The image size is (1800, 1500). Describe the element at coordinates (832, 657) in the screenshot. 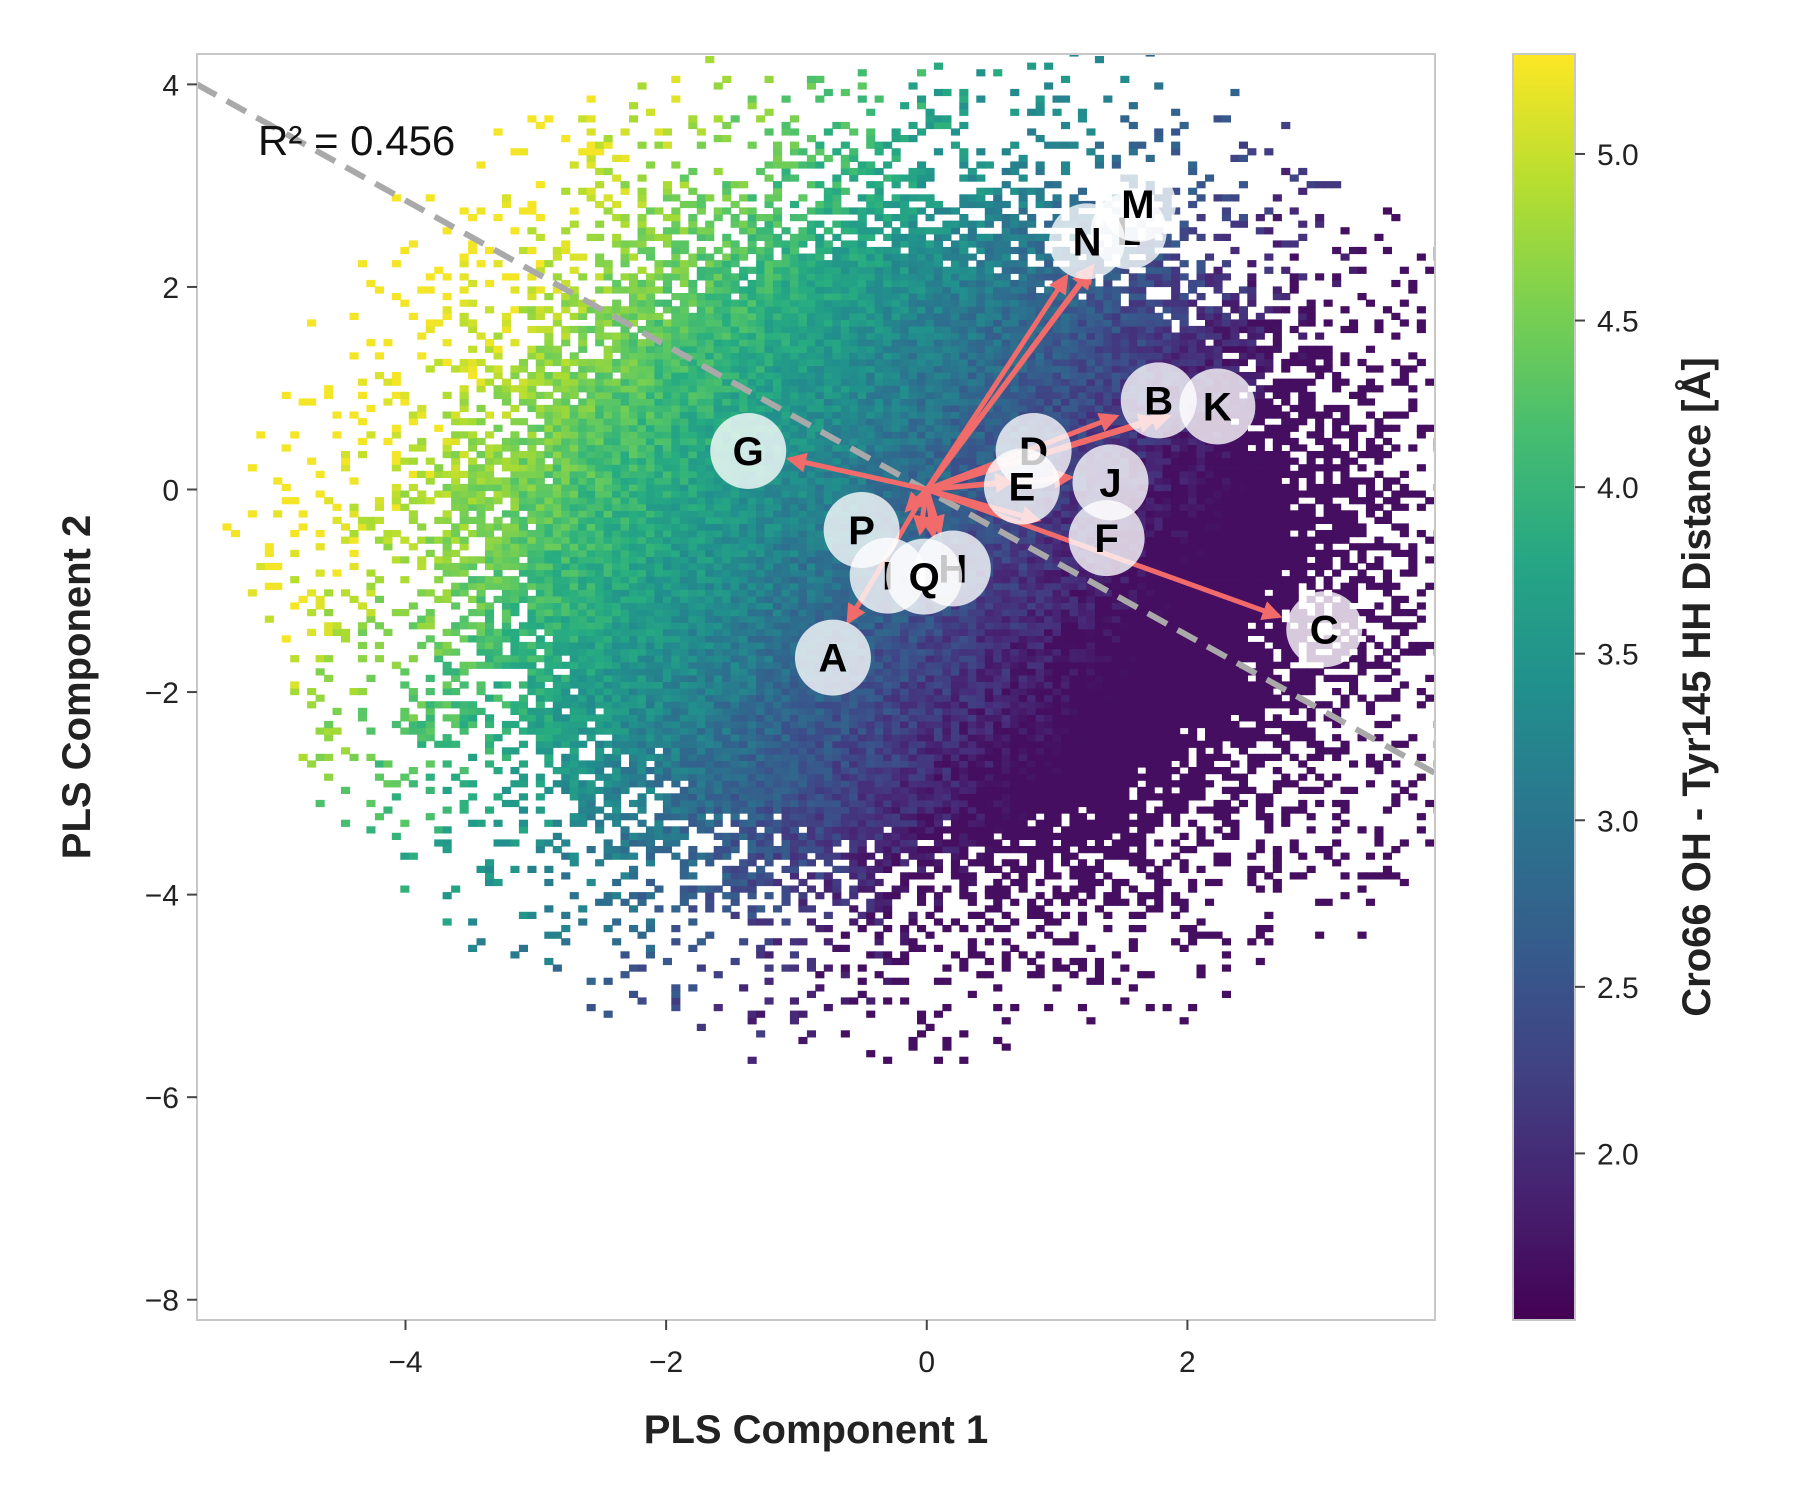

I see `loading-label-a: A` at that location.